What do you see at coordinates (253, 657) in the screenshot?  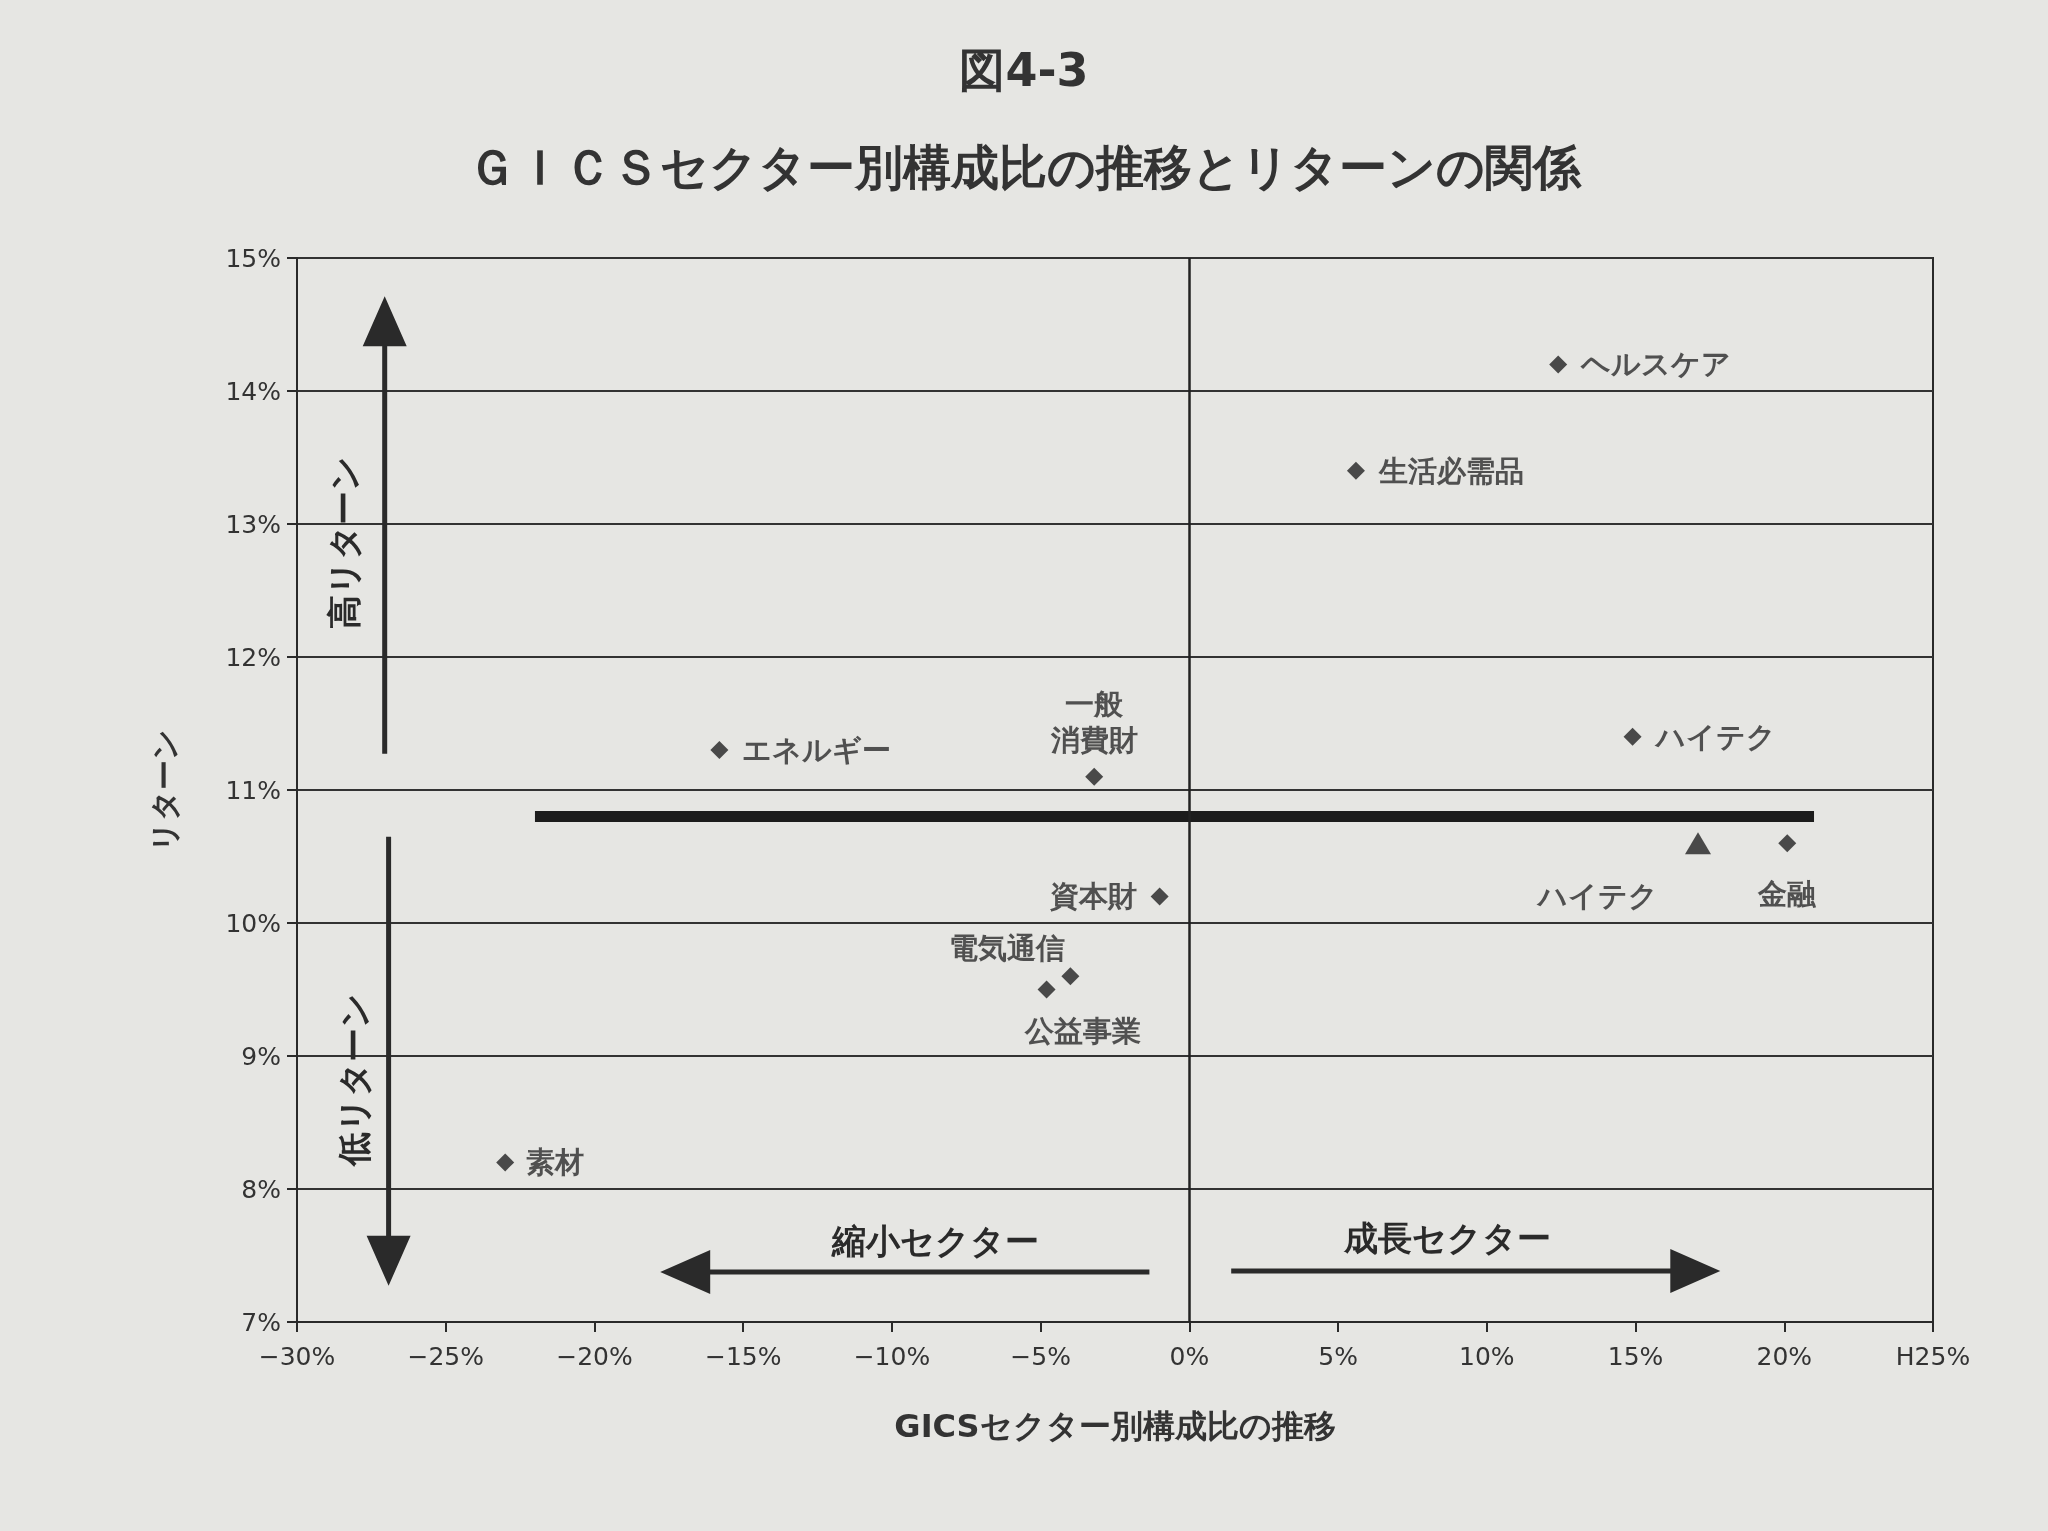 I see `y-tick-label: 12%` at bounding box center [253, 657].